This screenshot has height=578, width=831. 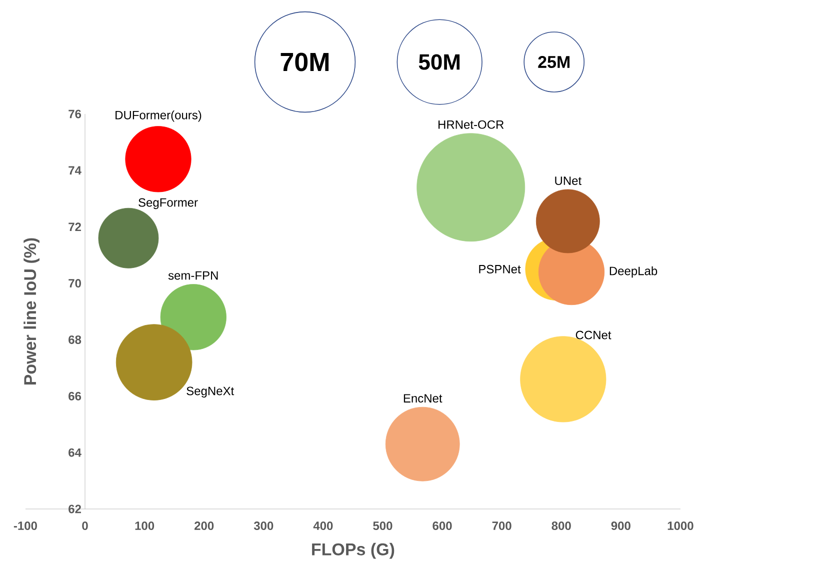 What do you see at coordinates (502, 526) in the screenshot?
I see `x-tick-label: 700` at bounding box center [502, 526].